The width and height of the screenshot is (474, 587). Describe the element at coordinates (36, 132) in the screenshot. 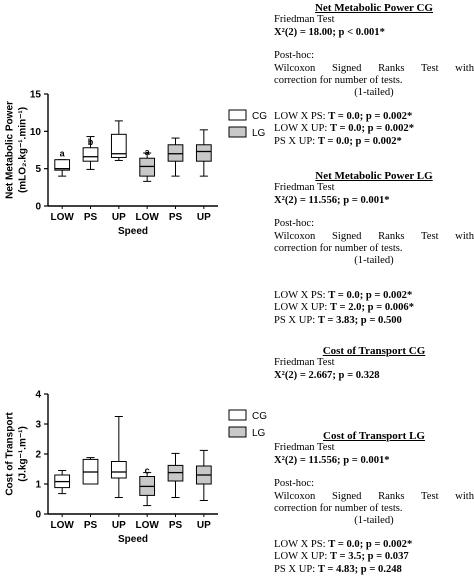

I see `y-tick-label: 10` at that location.